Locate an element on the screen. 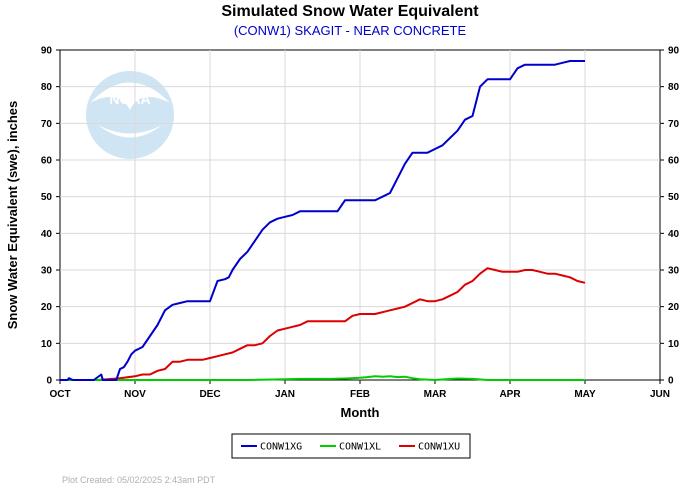 The height and width of the screenshot is (500, 700). y-tick-label-right: 30 is located at coordinates (674, 271).